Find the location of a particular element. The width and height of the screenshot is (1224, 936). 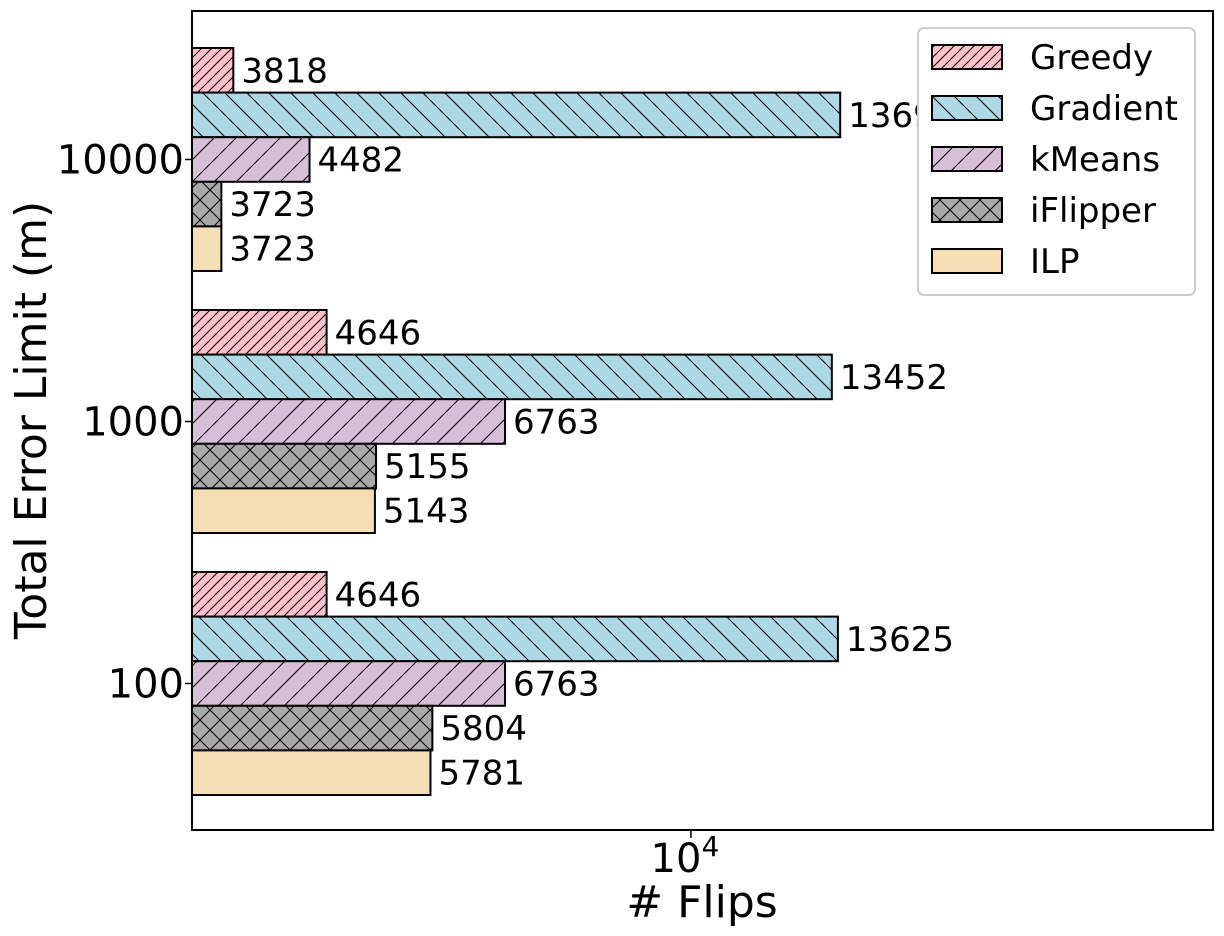

y-tick-label: 1000 is located at coordinates (133, 423).